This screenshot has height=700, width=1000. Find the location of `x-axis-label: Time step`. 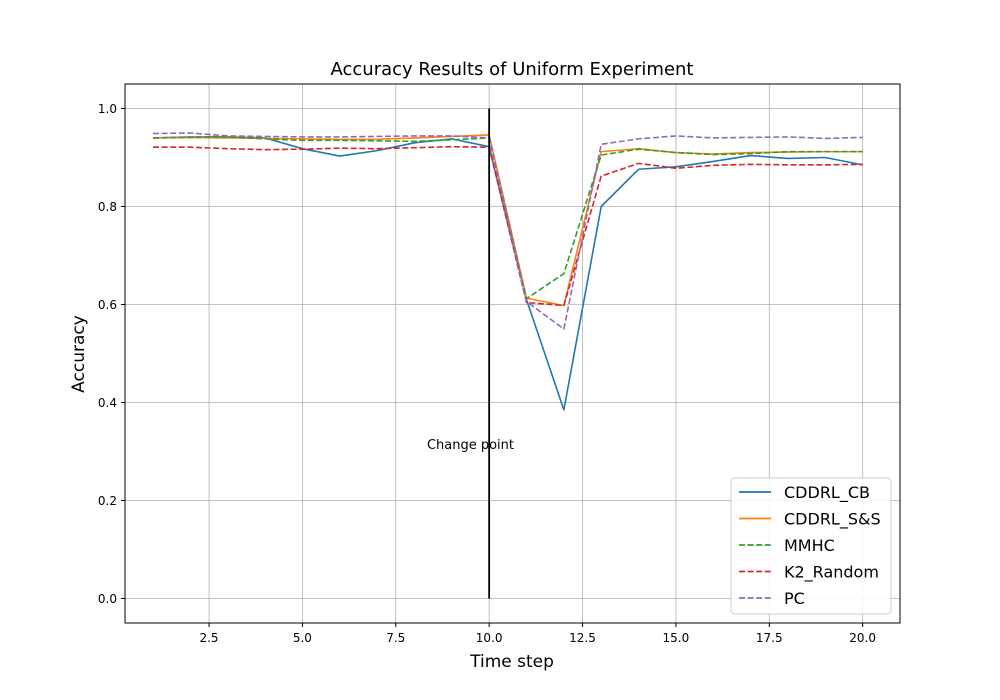

x-axis-label: Time step is located at coordinates (511, 662).